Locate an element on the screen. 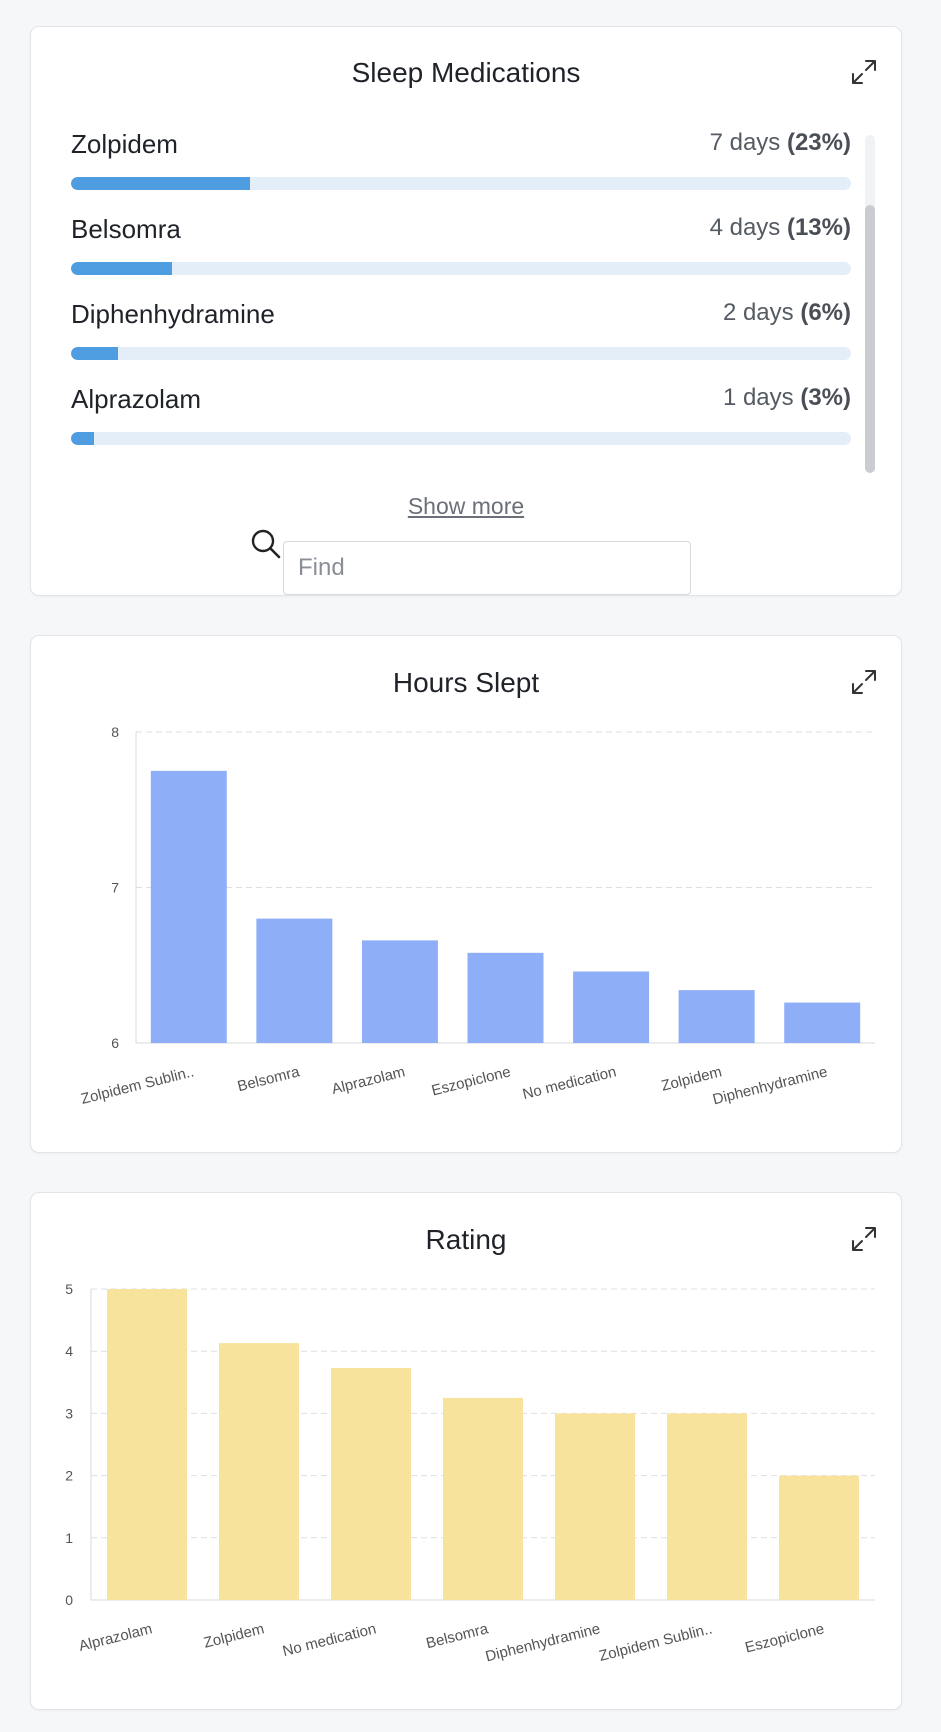  y-tick-label: 1 is located at coordinates (69, 1538).